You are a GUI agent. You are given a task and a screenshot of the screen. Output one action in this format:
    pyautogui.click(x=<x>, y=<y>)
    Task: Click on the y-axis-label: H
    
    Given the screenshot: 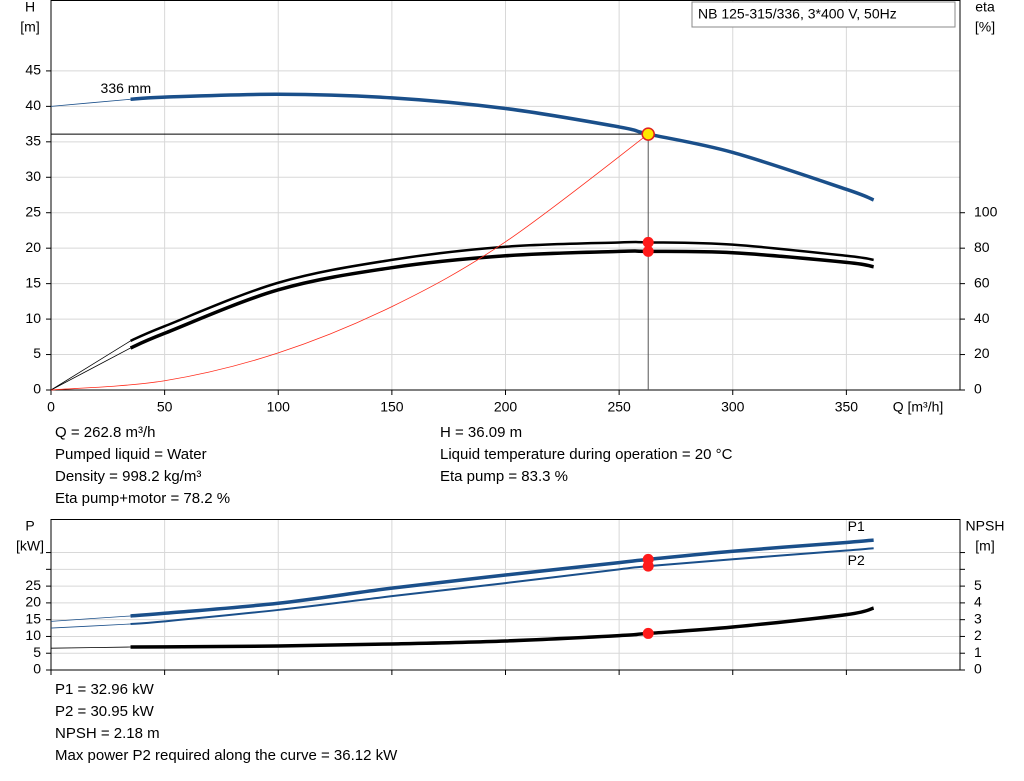 What is the action you would take?
    pyautogui.click(x=30, y=7)
    